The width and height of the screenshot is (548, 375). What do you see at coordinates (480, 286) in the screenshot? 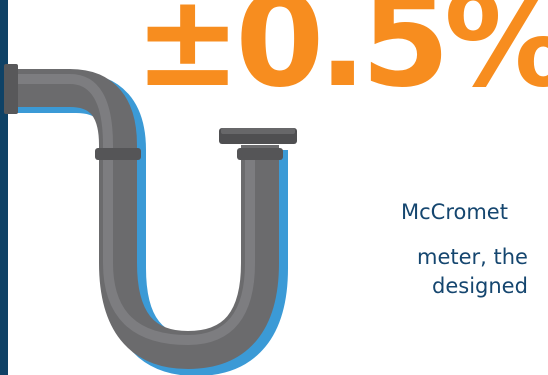
I see `description-line-3: designed` at bounding box center [480, 286].